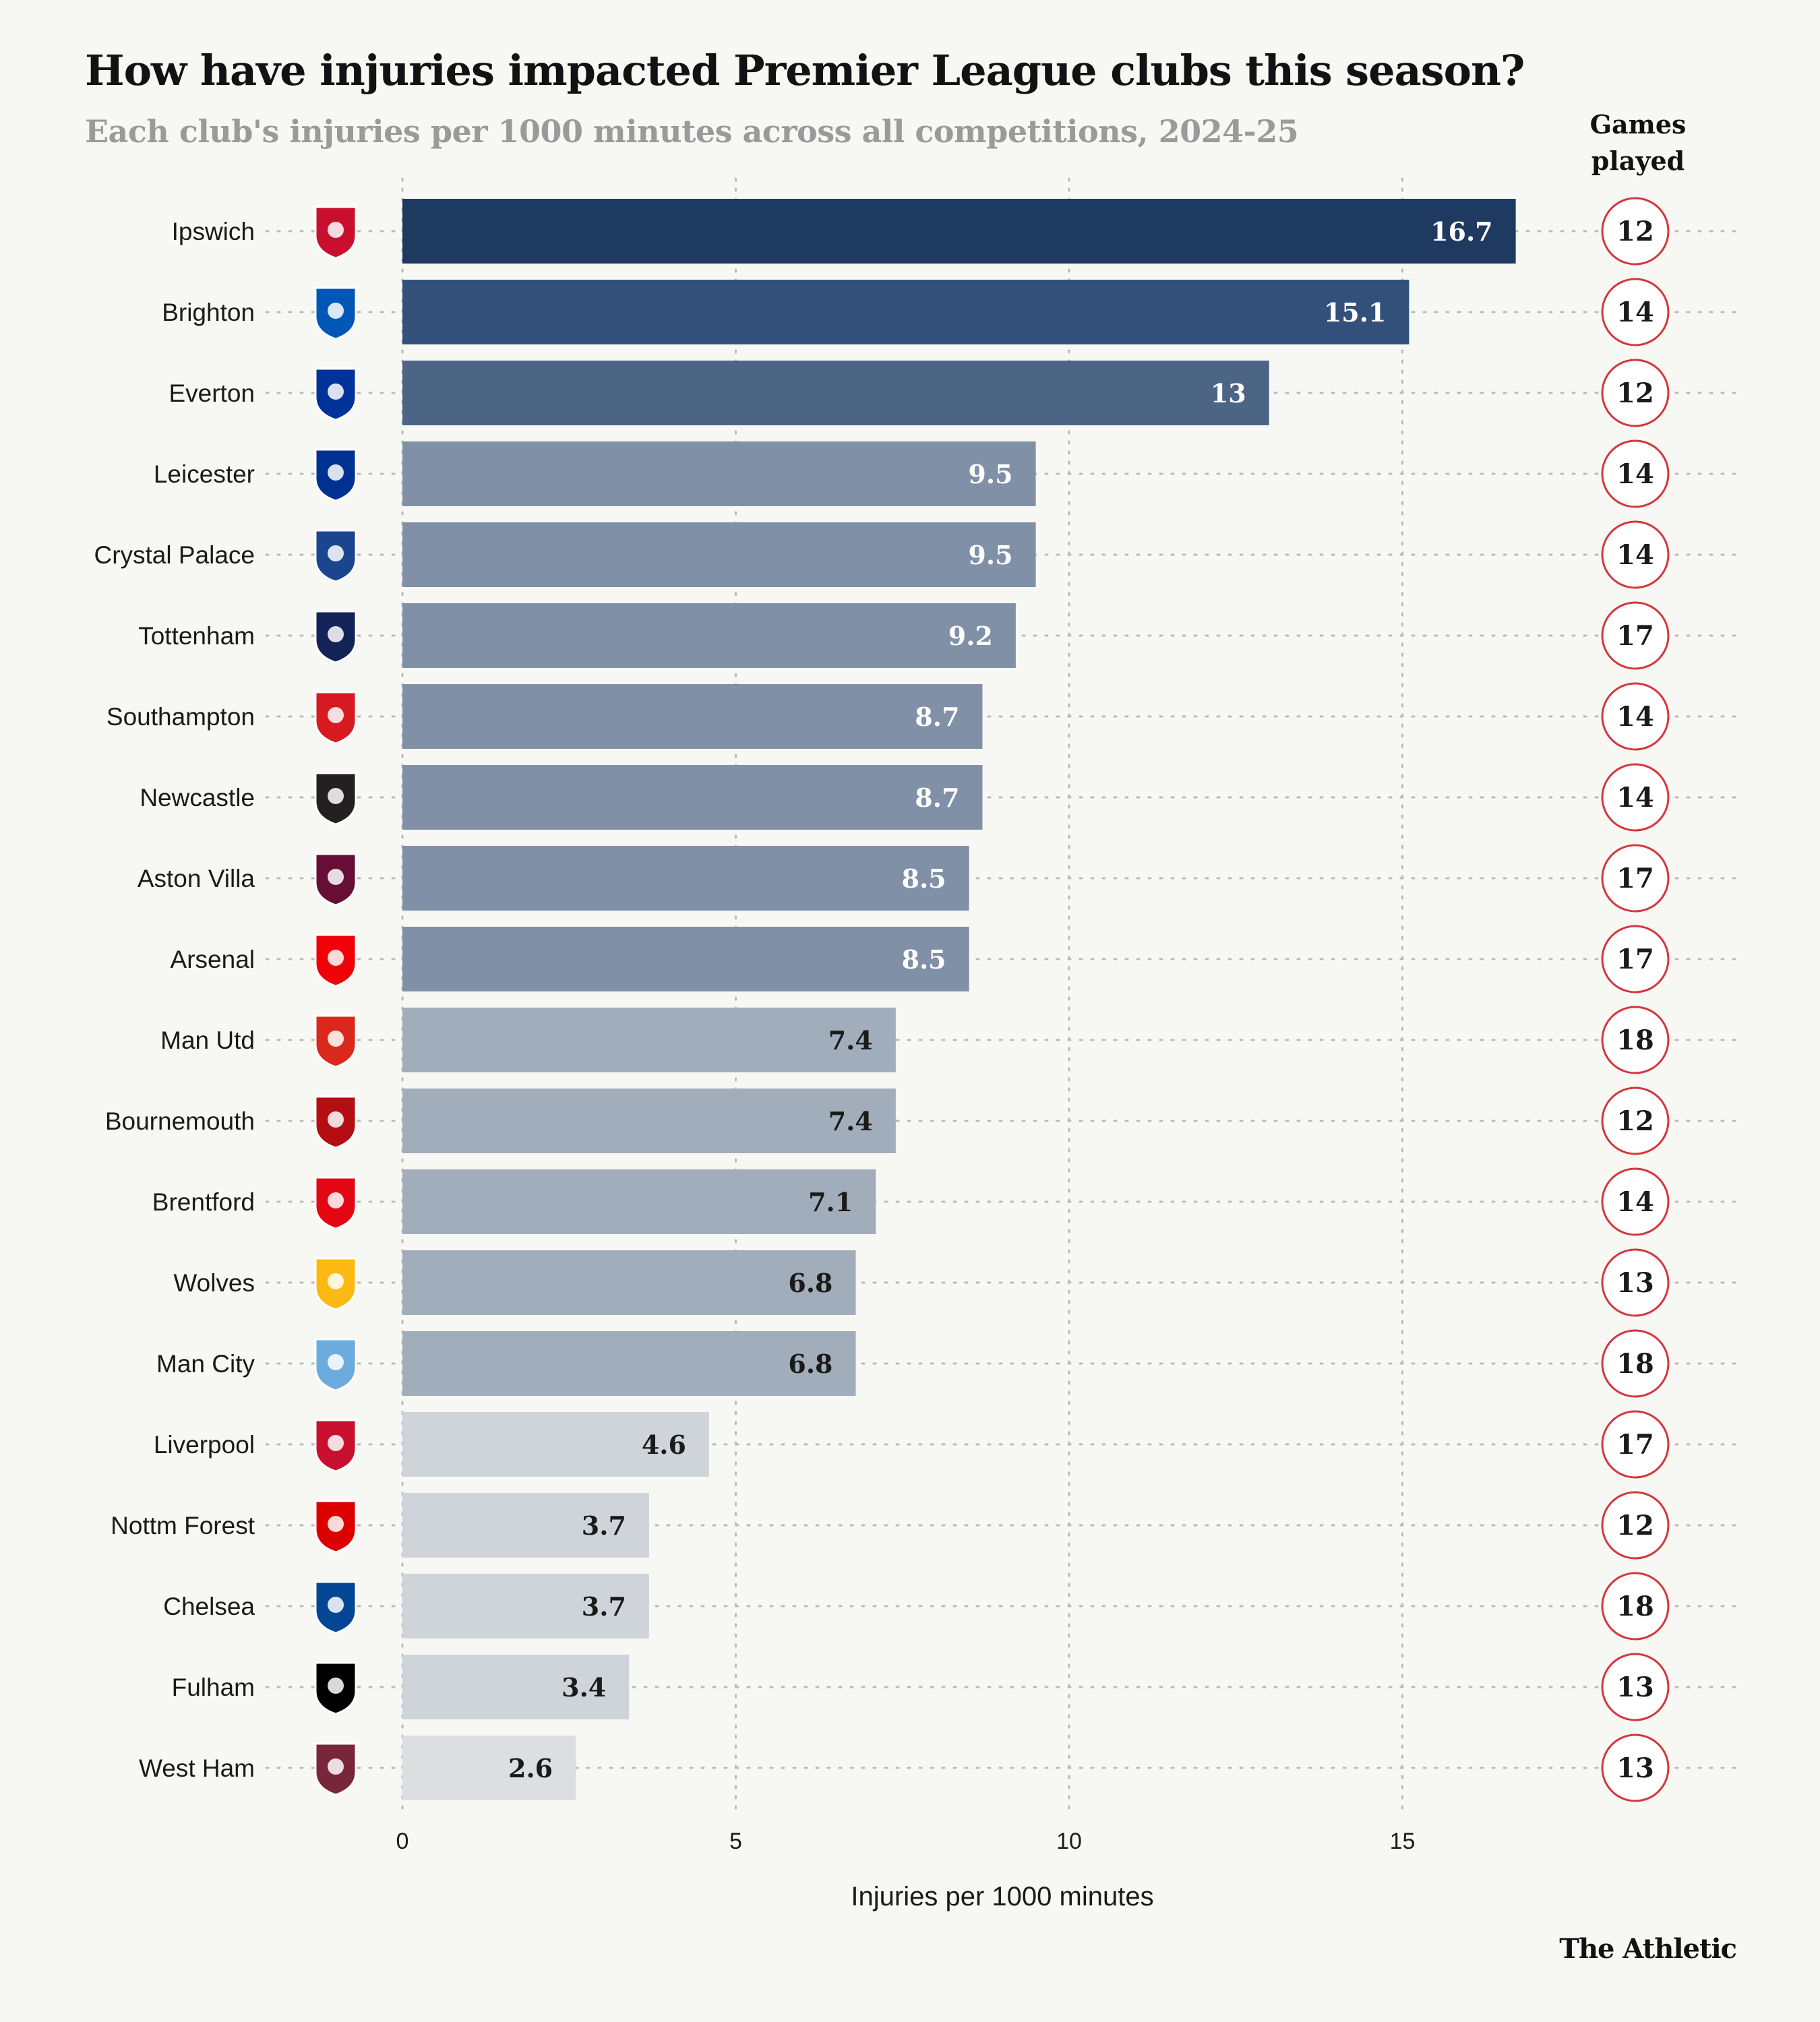  Describe the element at coordinates (516, 1687) in the screenshot. I see `bar-fulham` at that location.